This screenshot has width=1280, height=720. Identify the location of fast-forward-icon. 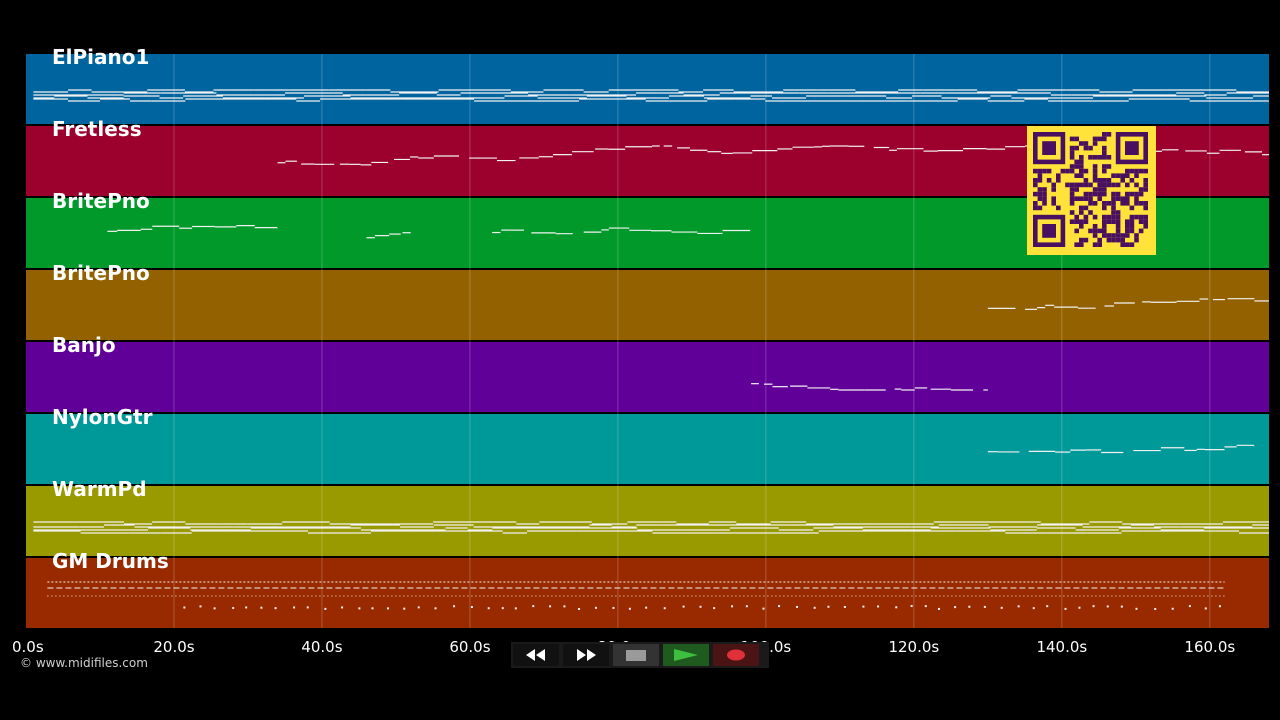
(586, 655).